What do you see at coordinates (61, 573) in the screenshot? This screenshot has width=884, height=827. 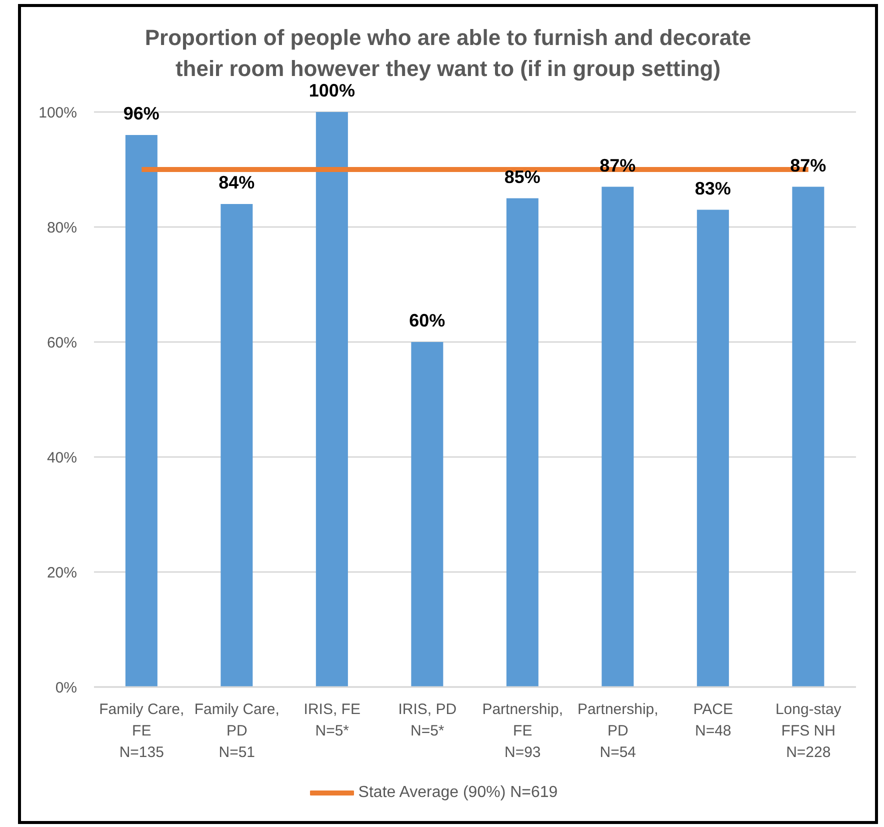 I see `y-tick-label: 20%` at bounding box center [61, 573].